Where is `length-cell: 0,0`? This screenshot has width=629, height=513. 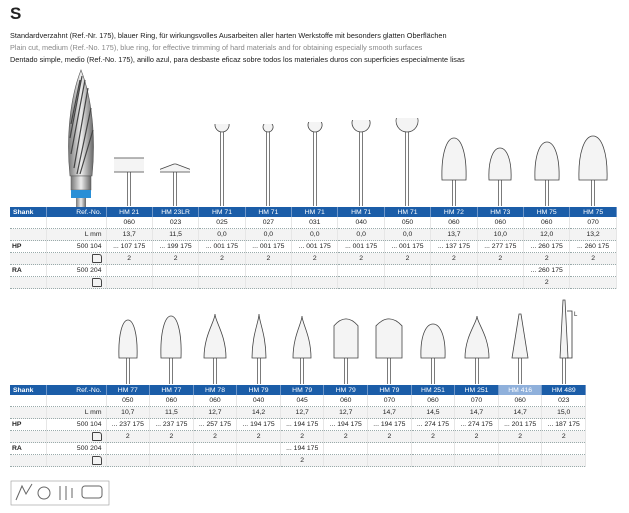 length-cell: 0,0 is located at coordinates (269, 234).